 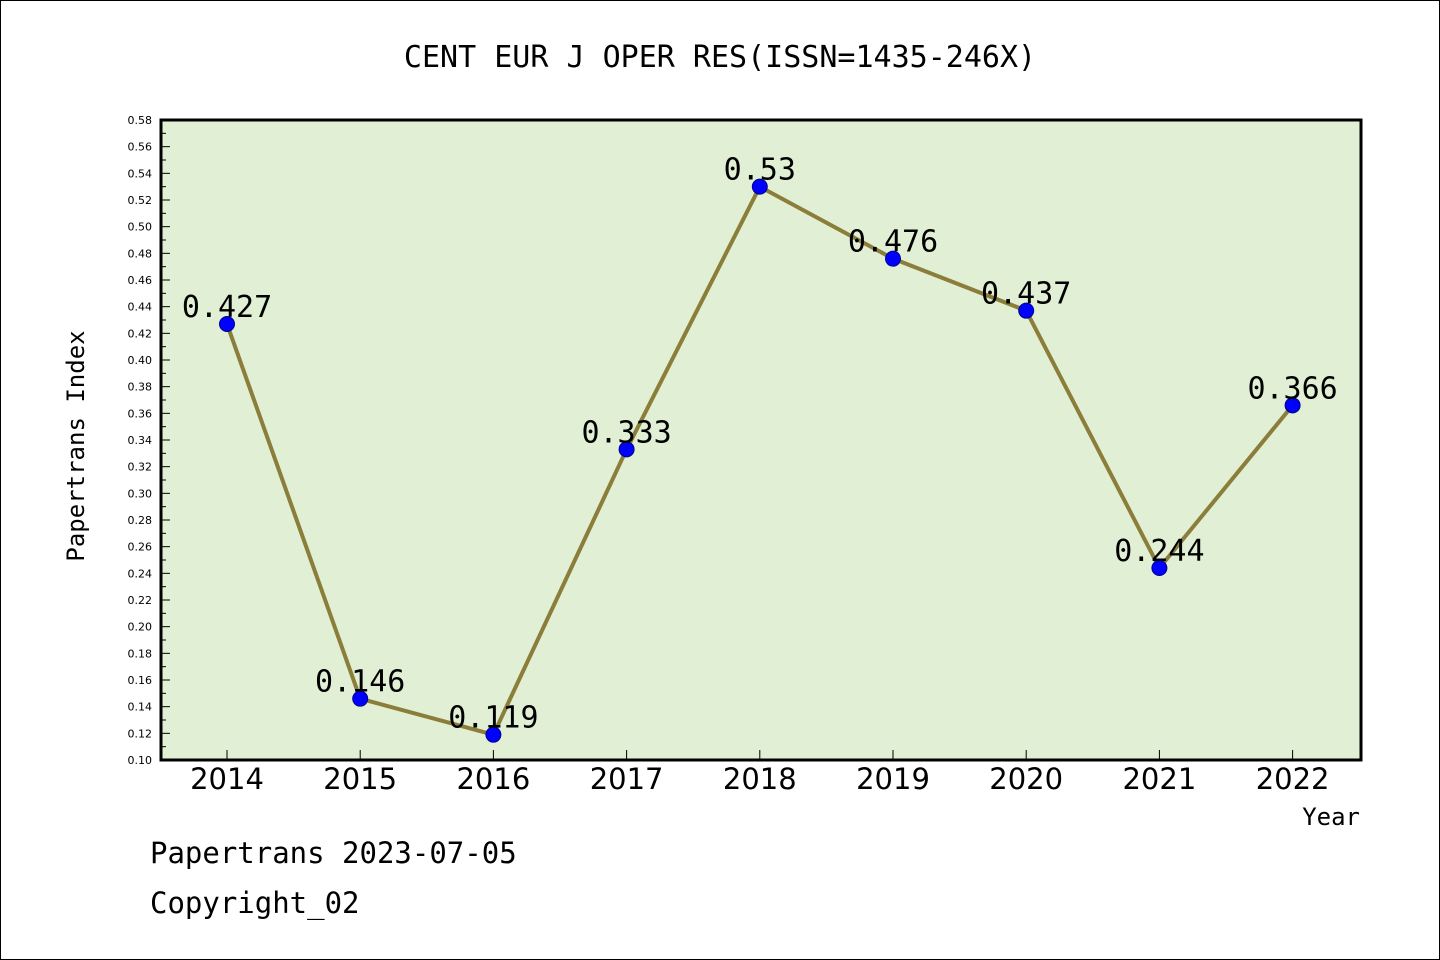 What do you see at coordinates (140, 360) in the screenshot?
I see `y-tick-label: 0.40` at bounding box center [140, 360].